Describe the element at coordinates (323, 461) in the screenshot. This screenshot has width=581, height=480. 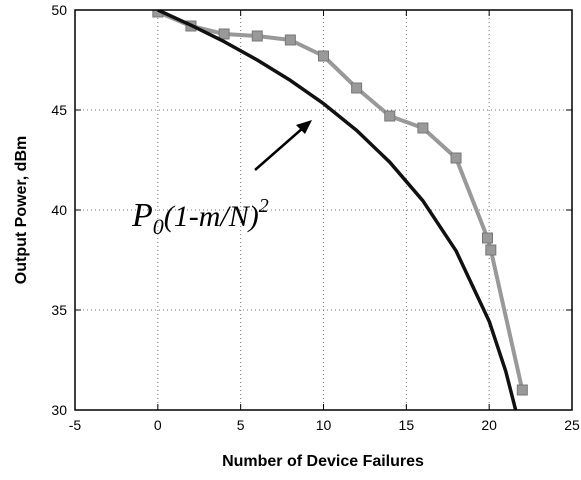
I see `x-axis-title: Number of Device Failures` at that location.